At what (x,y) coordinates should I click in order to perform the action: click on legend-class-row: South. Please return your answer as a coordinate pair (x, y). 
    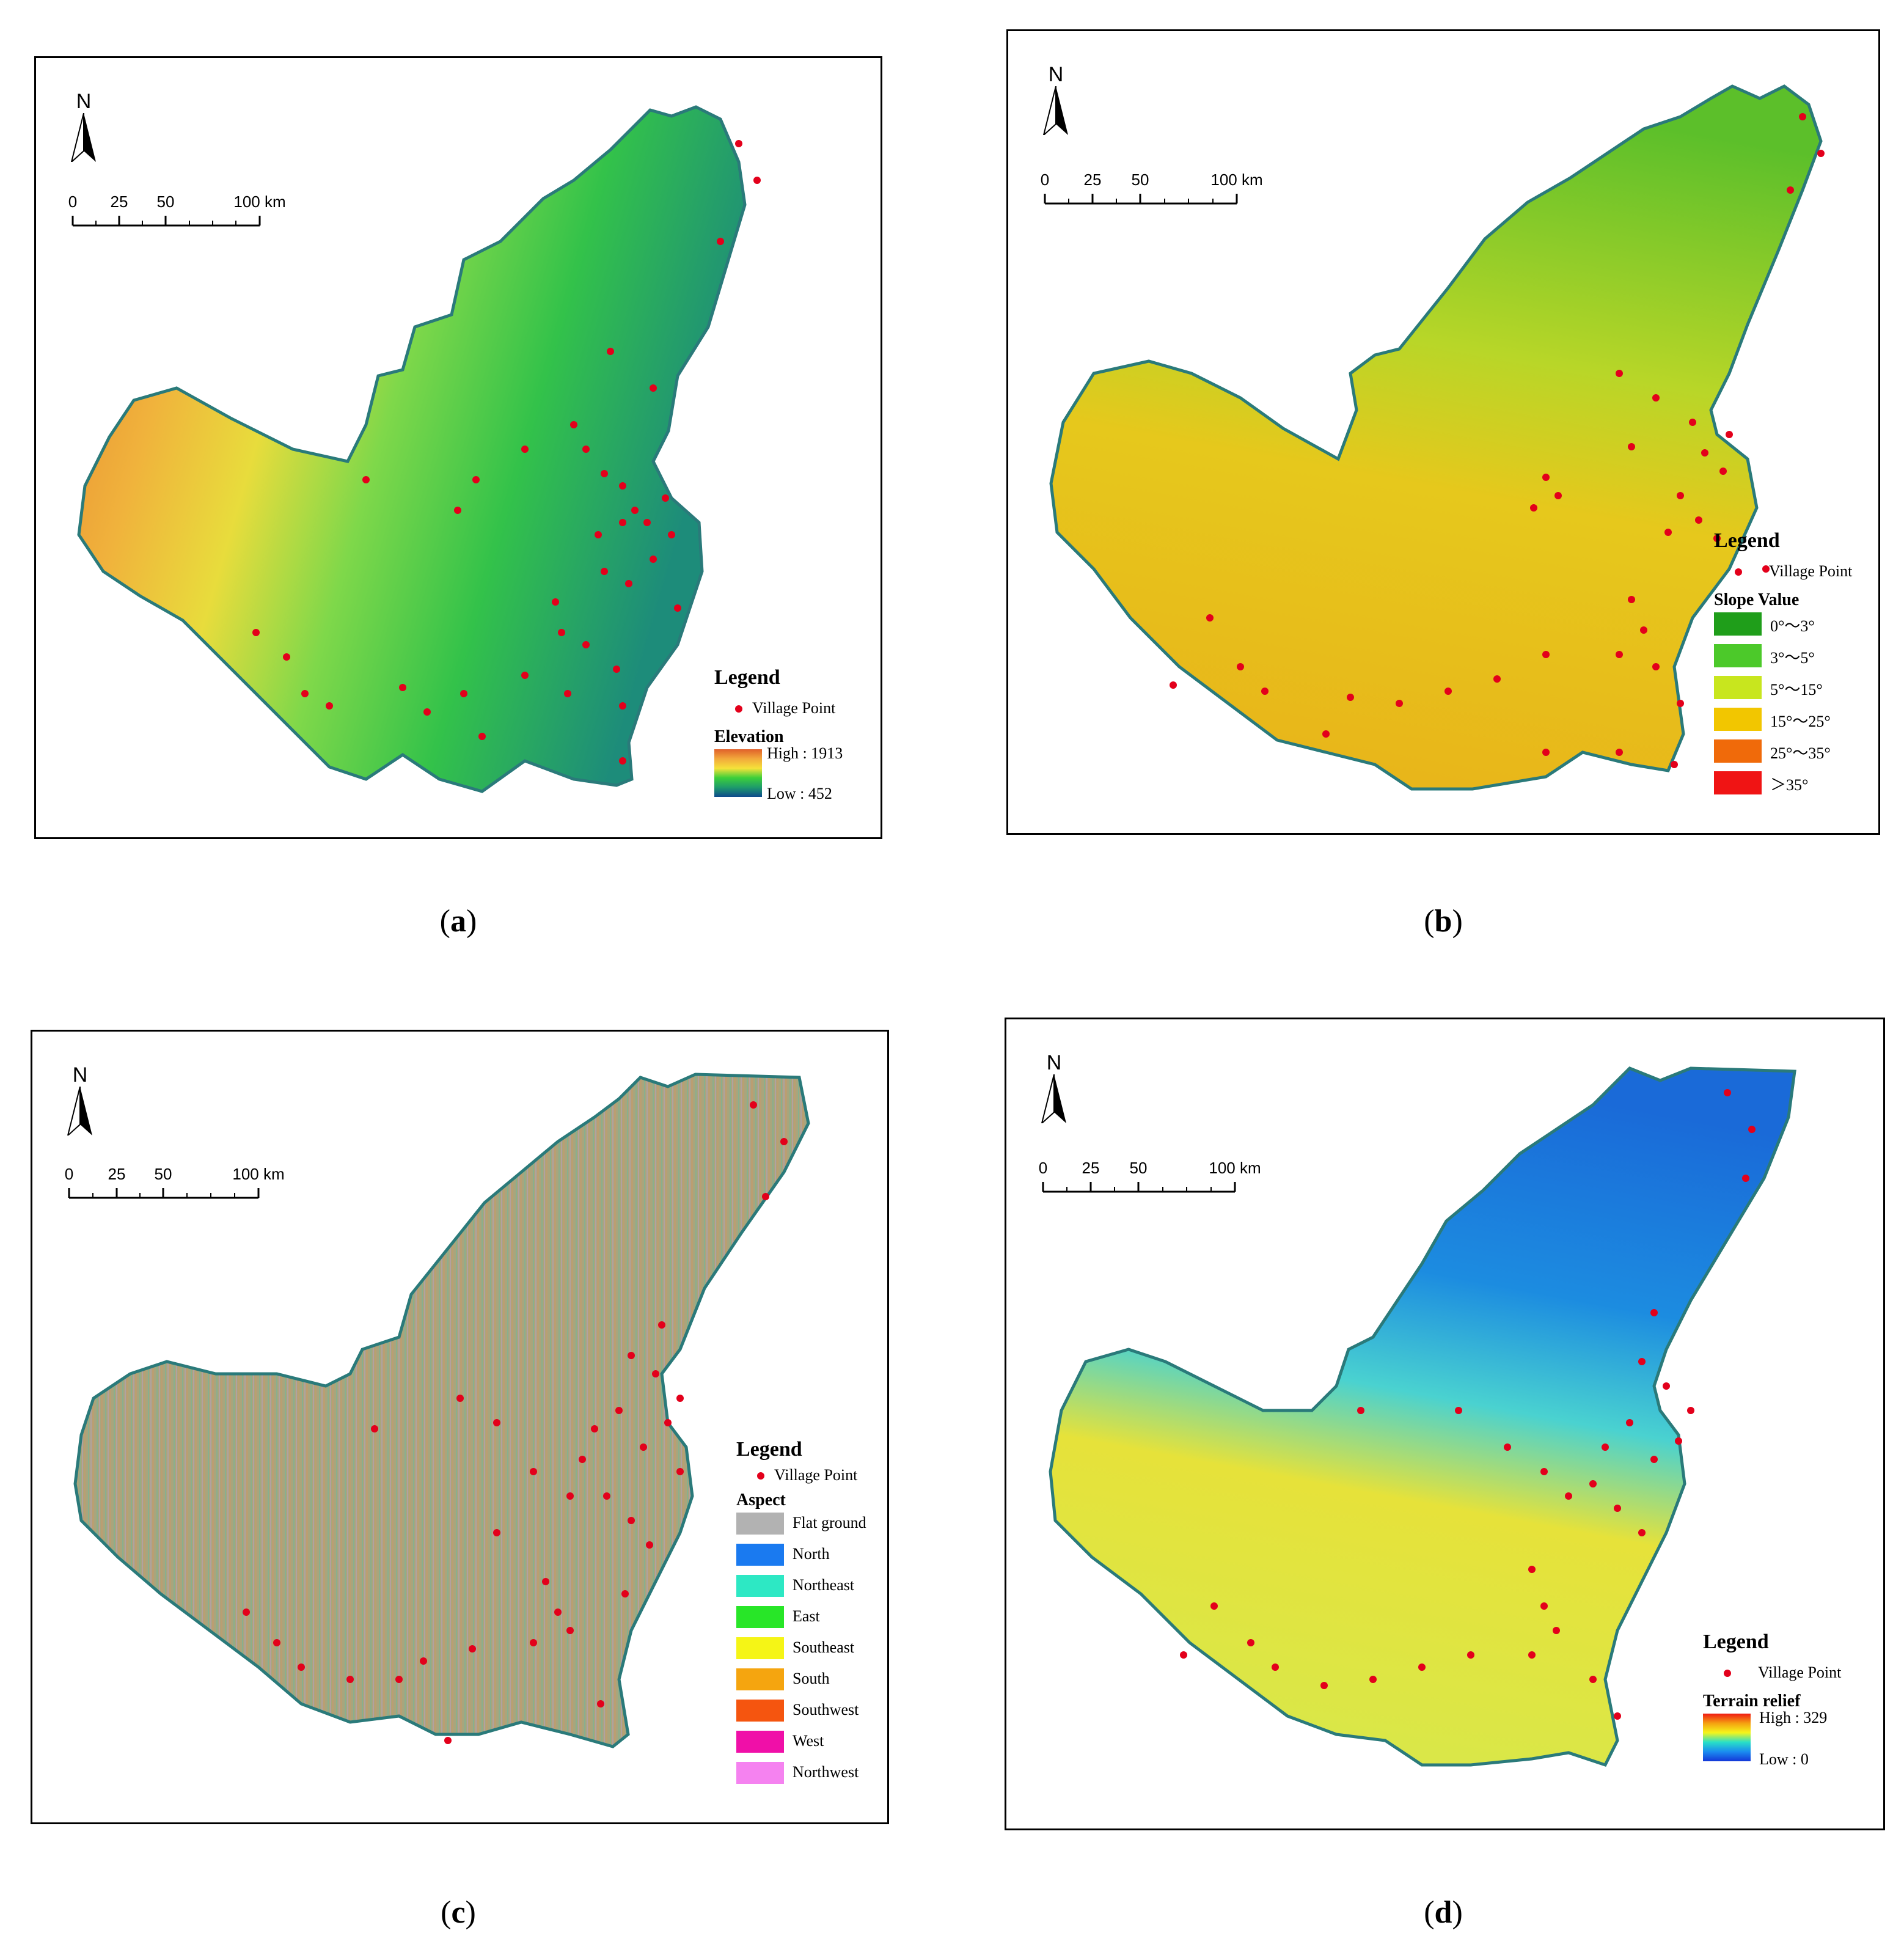
    Looking at the image, I should click on (809, 1681).